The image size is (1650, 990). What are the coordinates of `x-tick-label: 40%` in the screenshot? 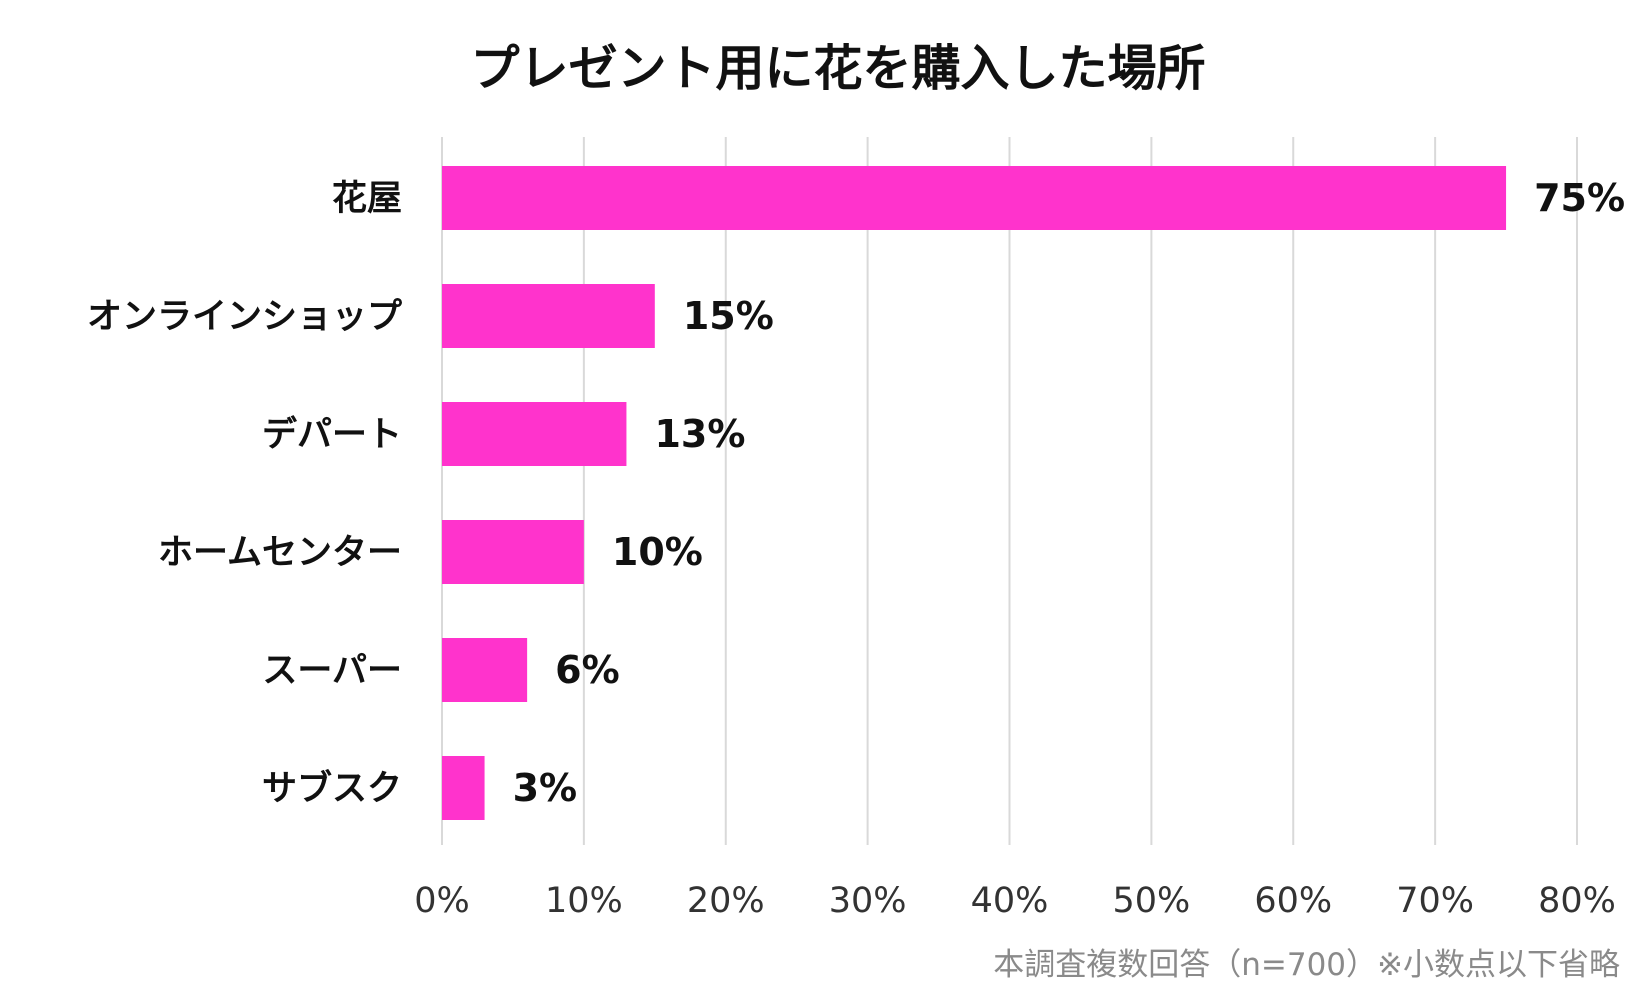 It's located at (1010, 901).